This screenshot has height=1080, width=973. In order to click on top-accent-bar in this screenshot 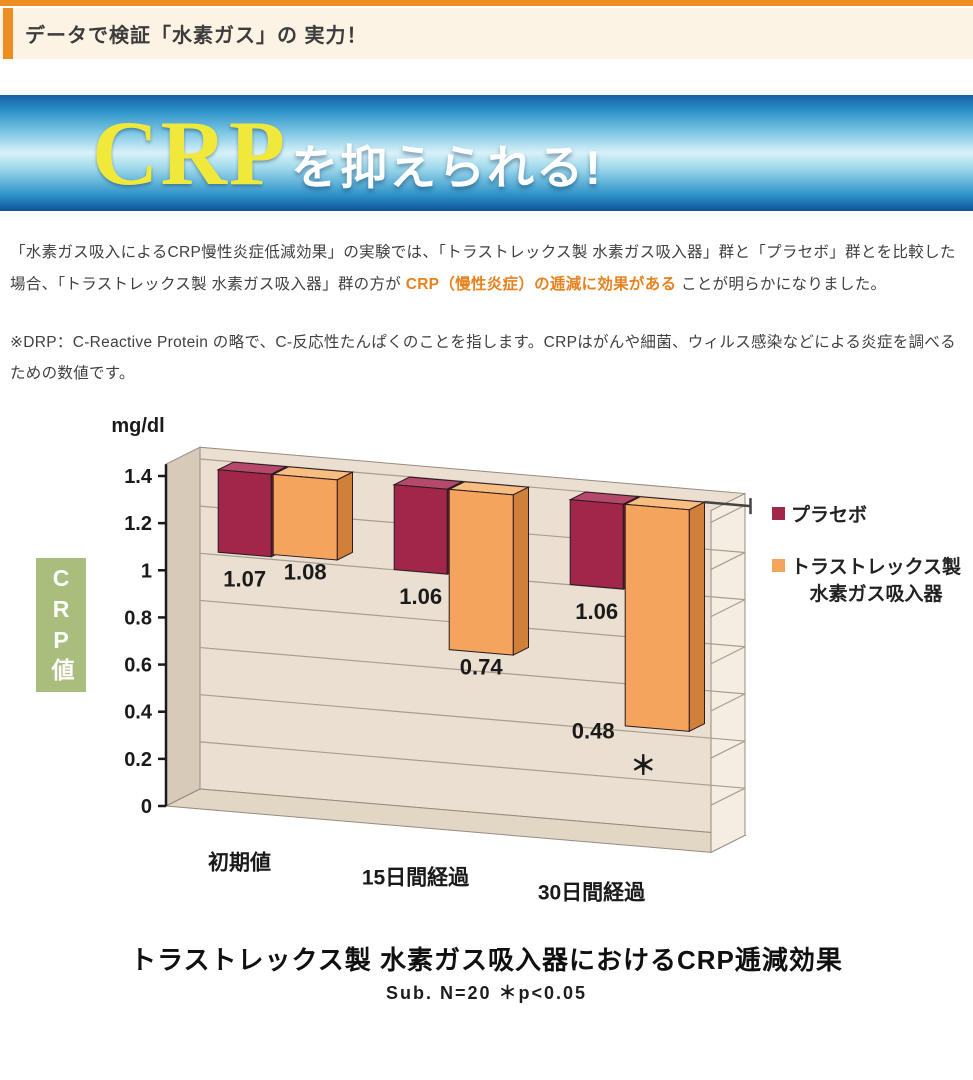, I will do `click(486, 3)`.